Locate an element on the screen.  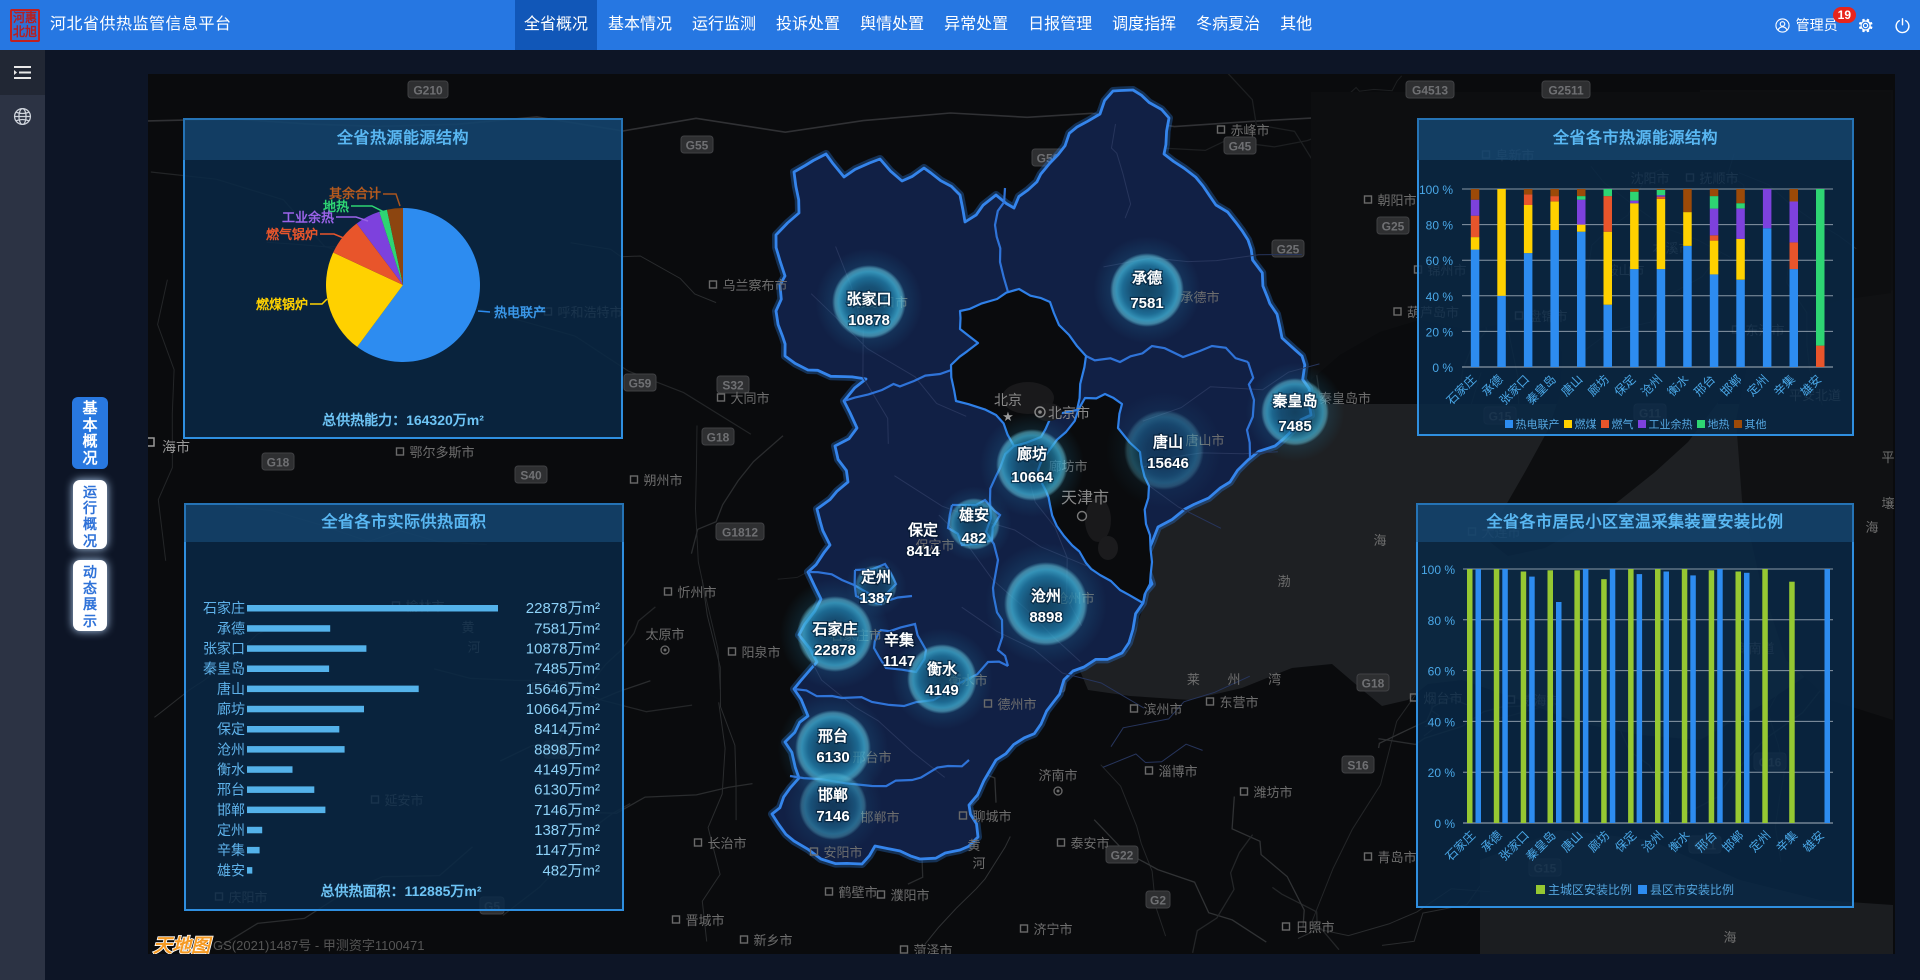
svg-text: 1147万m² is located at coordinates (567, 850).